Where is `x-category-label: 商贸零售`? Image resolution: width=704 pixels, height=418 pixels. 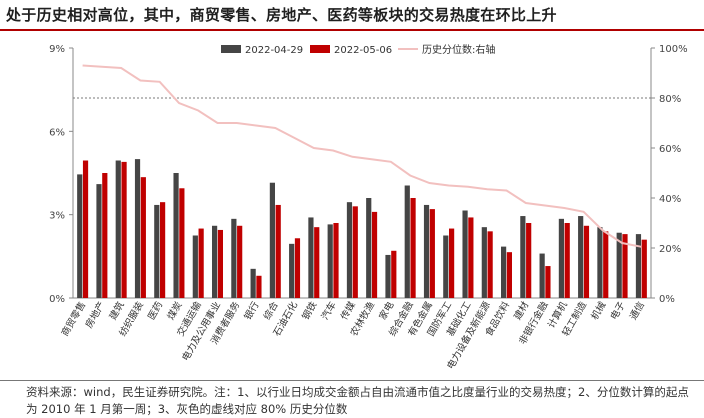 x-category-label: 商贸零售 is located at coordinates (73, 319).